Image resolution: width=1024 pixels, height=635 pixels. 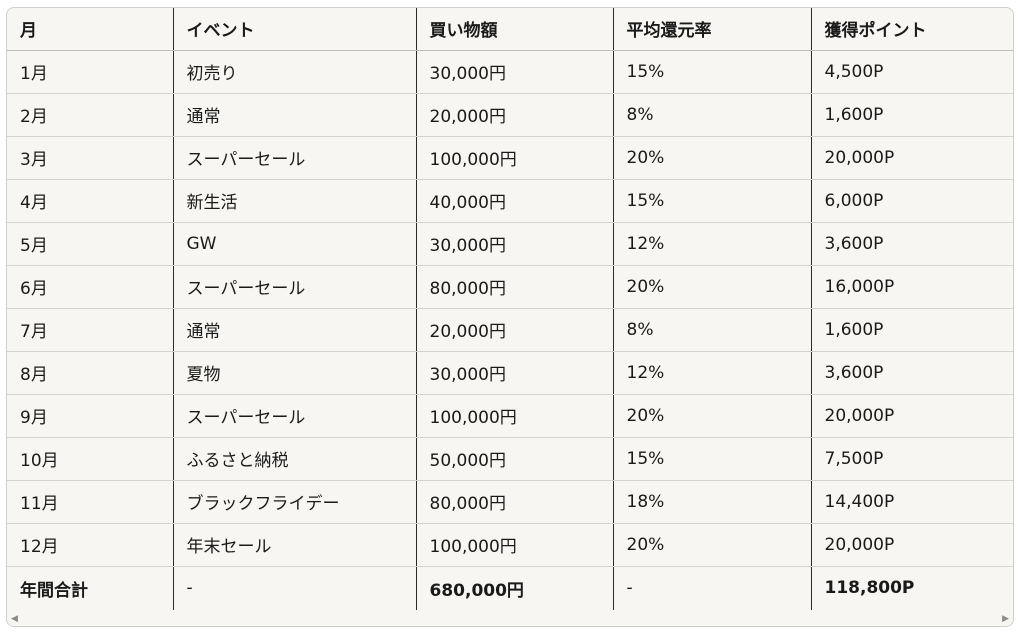 What do you see at coordinates (912, 459) in the screenshot?
I see `cell-earned-points: 7,500P` at bounding box center [912, 459].